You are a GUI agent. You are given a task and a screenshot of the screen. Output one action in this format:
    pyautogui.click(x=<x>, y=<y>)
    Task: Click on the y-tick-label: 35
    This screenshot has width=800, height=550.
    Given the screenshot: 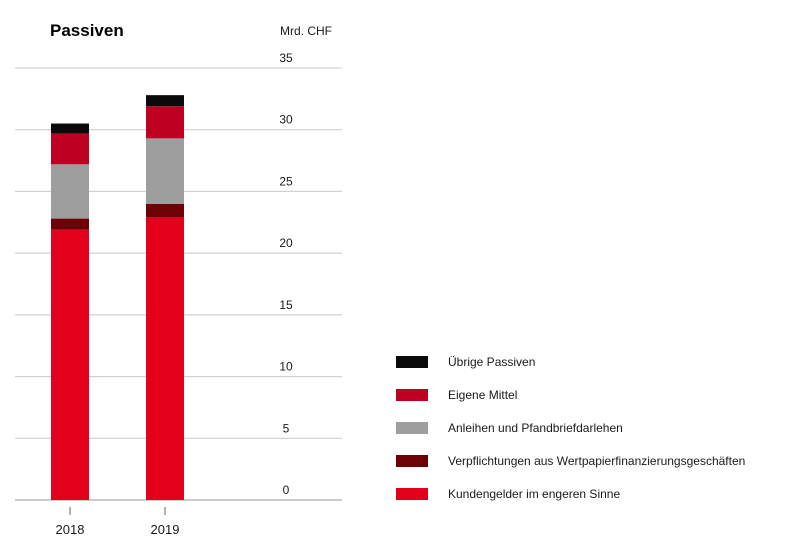 What is the action you would take?
    pyautogui.click(x=286, y=58)
    